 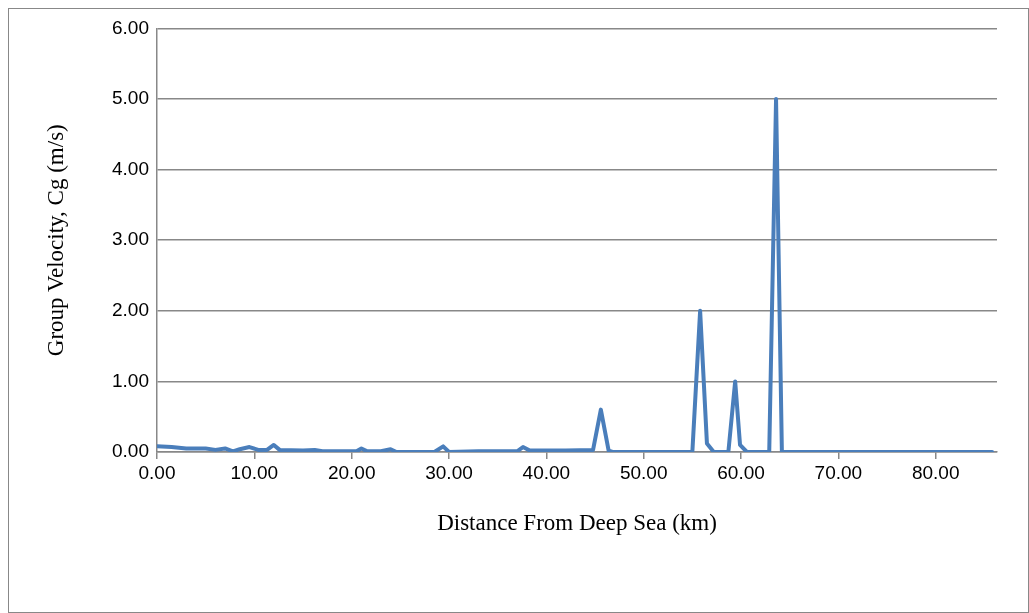 What do you see at coordinates (130, 451) in the screenshot?
I see `y-tick-label: 0.00` at bounding box center [130, 451].